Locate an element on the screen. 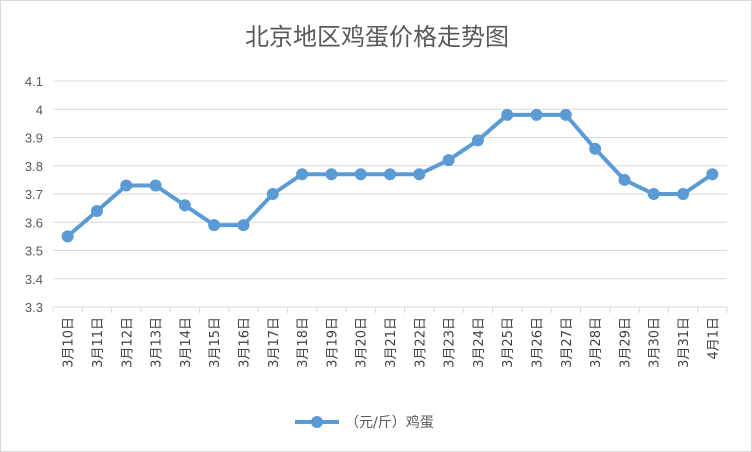 The image size is (752, 452). x-tick-label: 3月29日 is located at coordinates (625, 342).